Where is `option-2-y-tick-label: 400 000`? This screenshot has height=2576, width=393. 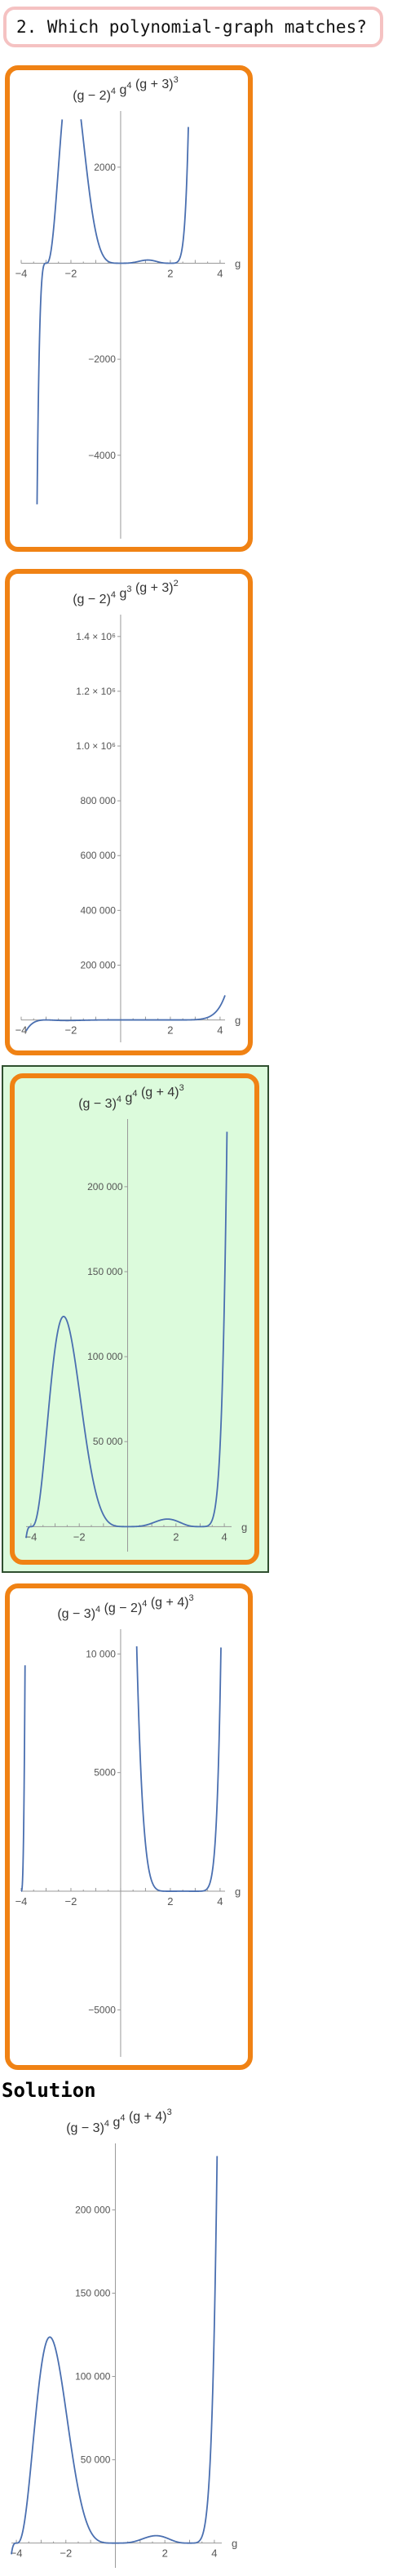
option-2-y-tick-label: 400 000 is located at coordinates (99, 910).